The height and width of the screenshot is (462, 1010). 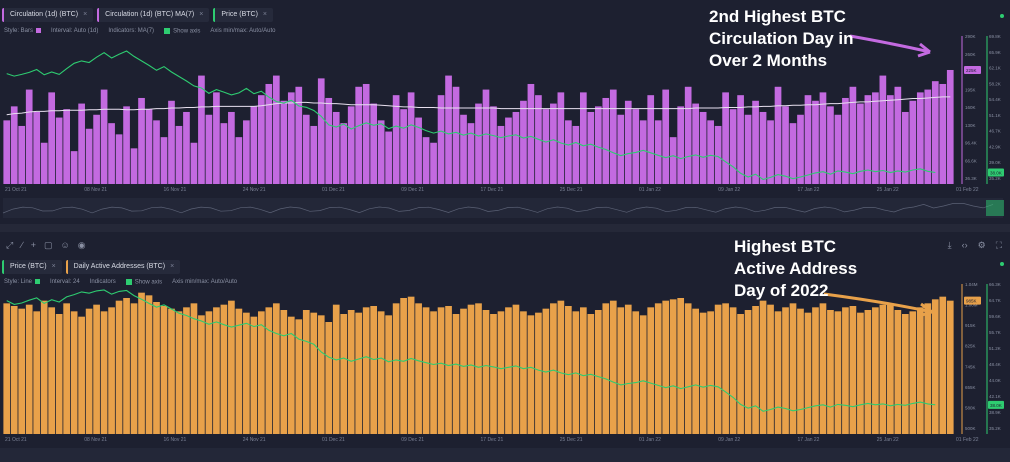 What do you see at coordinates (102, 282) in the screenshot?
I see `indicators-select: Indicators` at bounding box center [102, 282].